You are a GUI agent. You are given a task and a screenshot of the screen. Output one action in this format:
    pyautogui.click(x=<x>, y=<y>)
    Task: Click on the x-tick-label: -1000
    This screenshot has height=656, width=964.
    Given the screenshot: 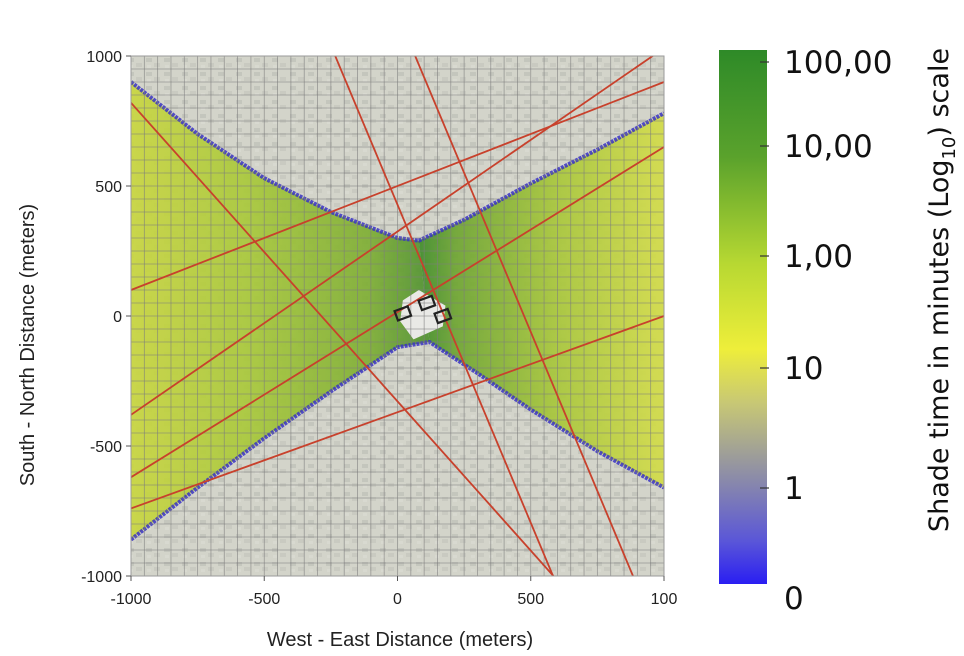 What is the action you would take?
    pyautogui.click(x=131, y=599)
    